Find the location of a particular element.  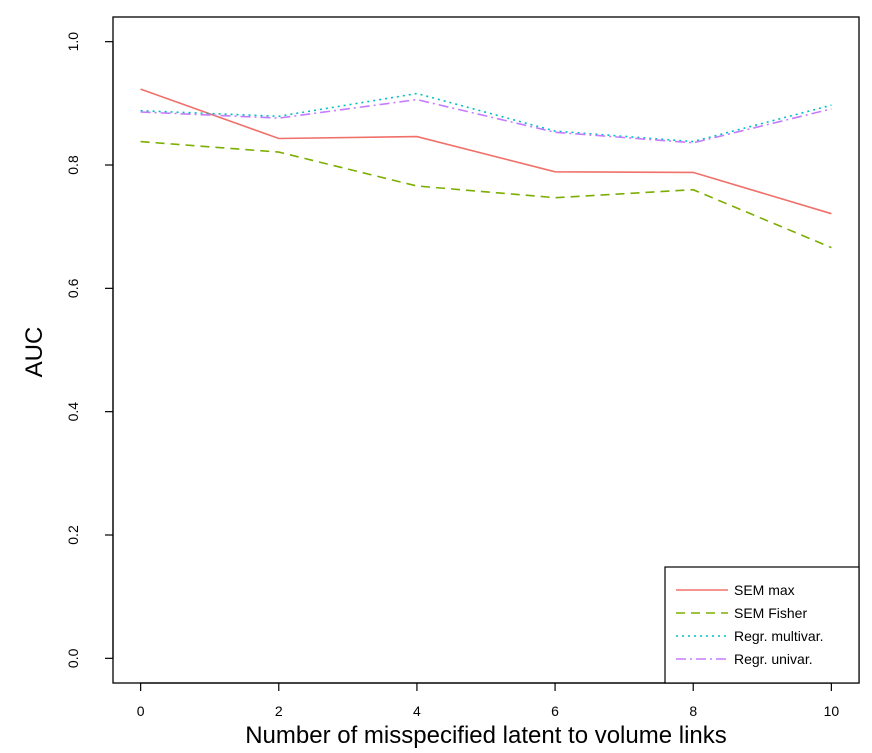

series-line-sem-fisher is located at coordinates (486, 194).